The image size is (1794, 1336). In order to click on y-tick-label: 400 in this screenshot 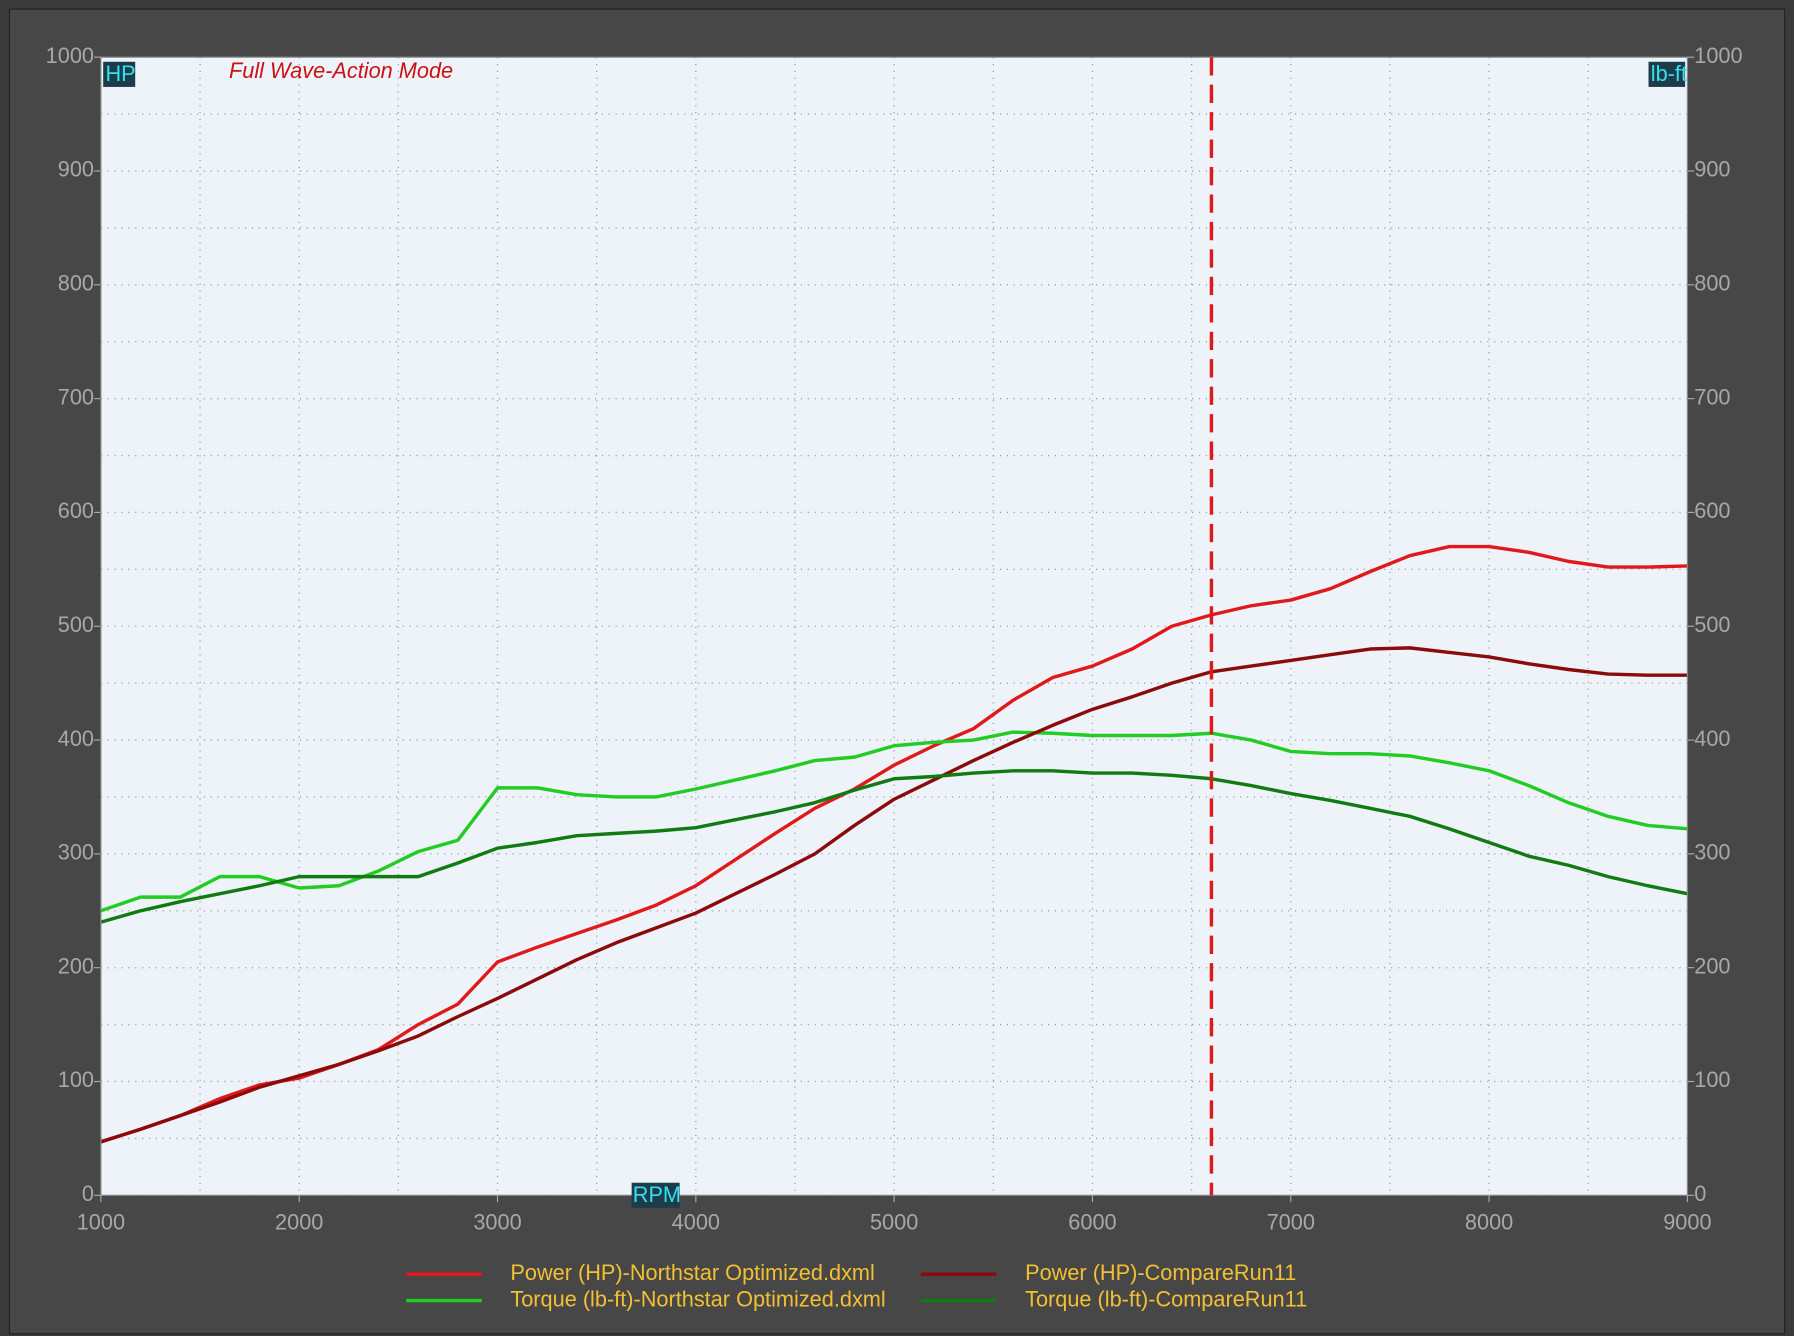, I will do `click(76, 738)`.